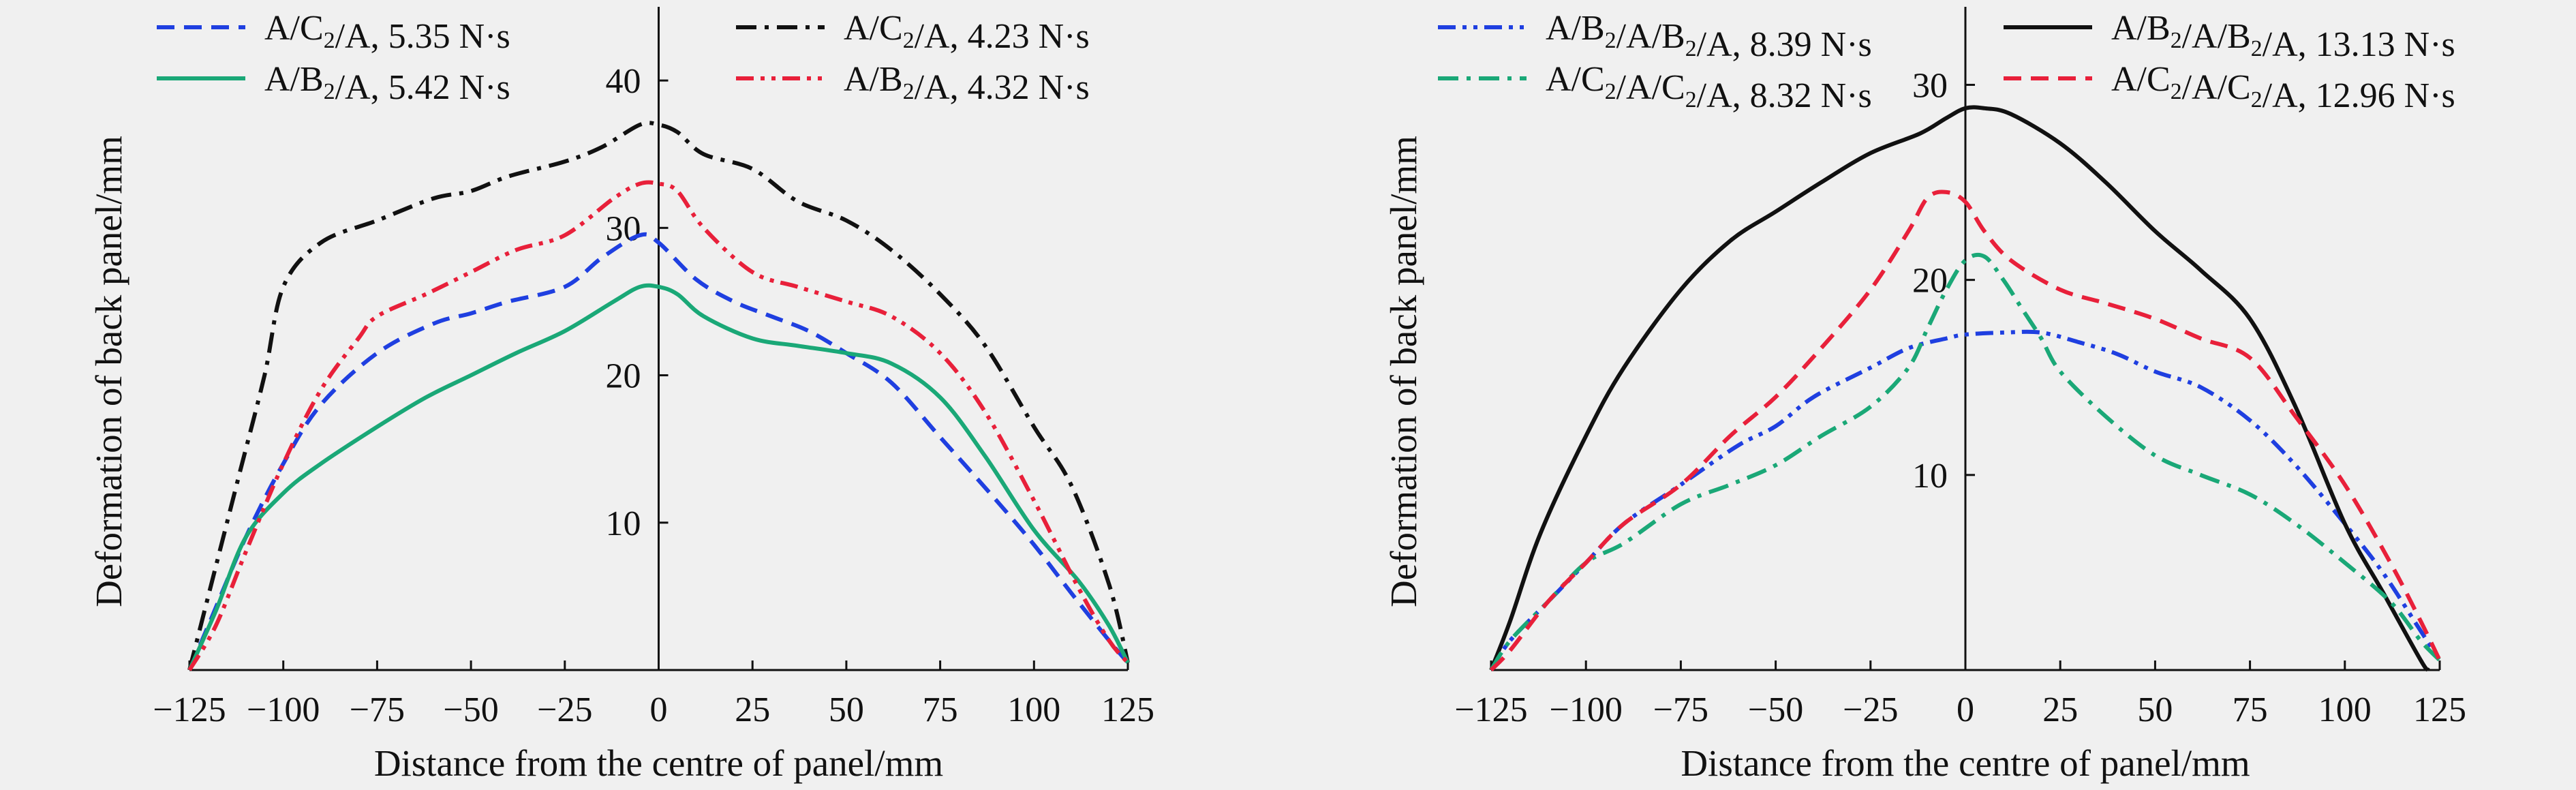 This screenshot has width=2576, height=790. I want to click on legend-item: A/B2/A, 5.42 N·s, so click(333, 83).